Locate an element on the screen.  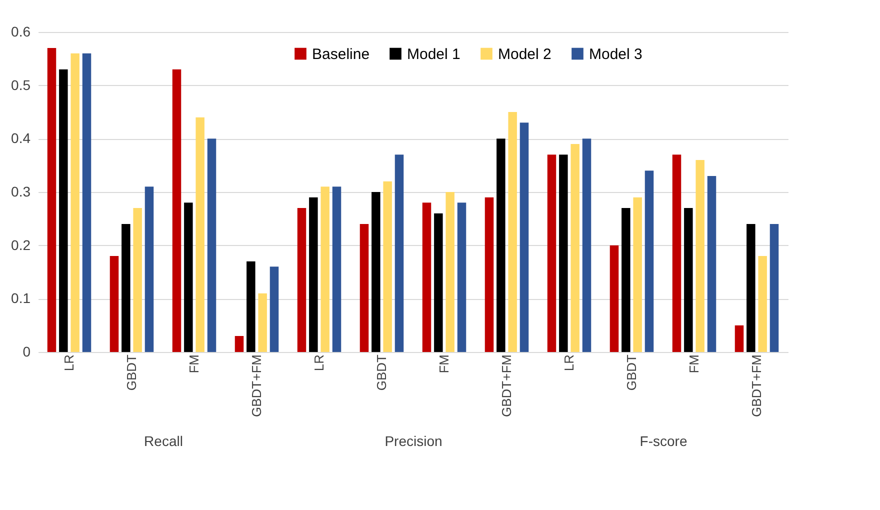
y-tick-label: 0 is located at coordinates (26, 352).